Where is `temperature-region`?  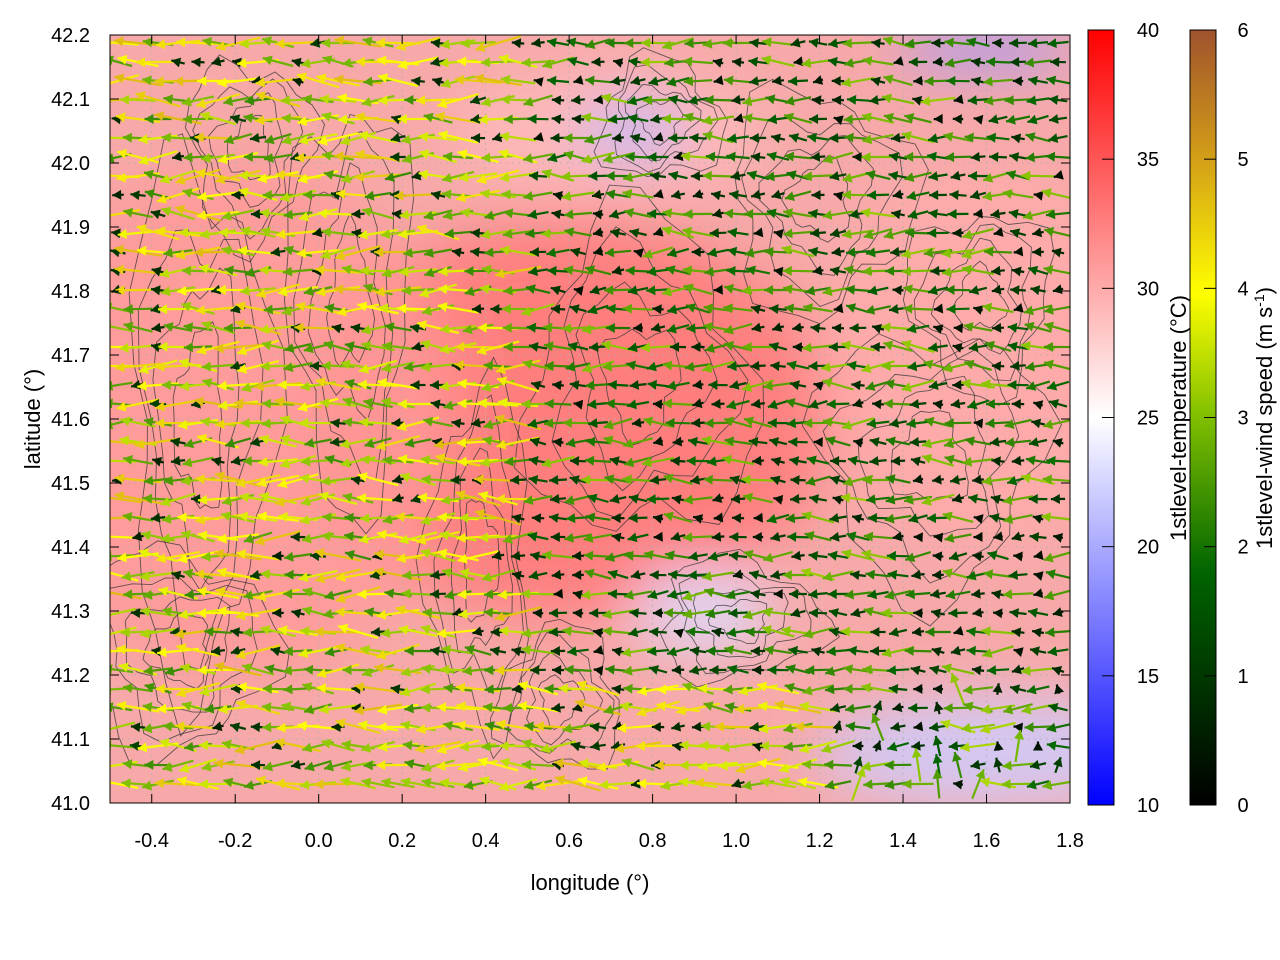 temperature-region is located at coordinates (702, 611).